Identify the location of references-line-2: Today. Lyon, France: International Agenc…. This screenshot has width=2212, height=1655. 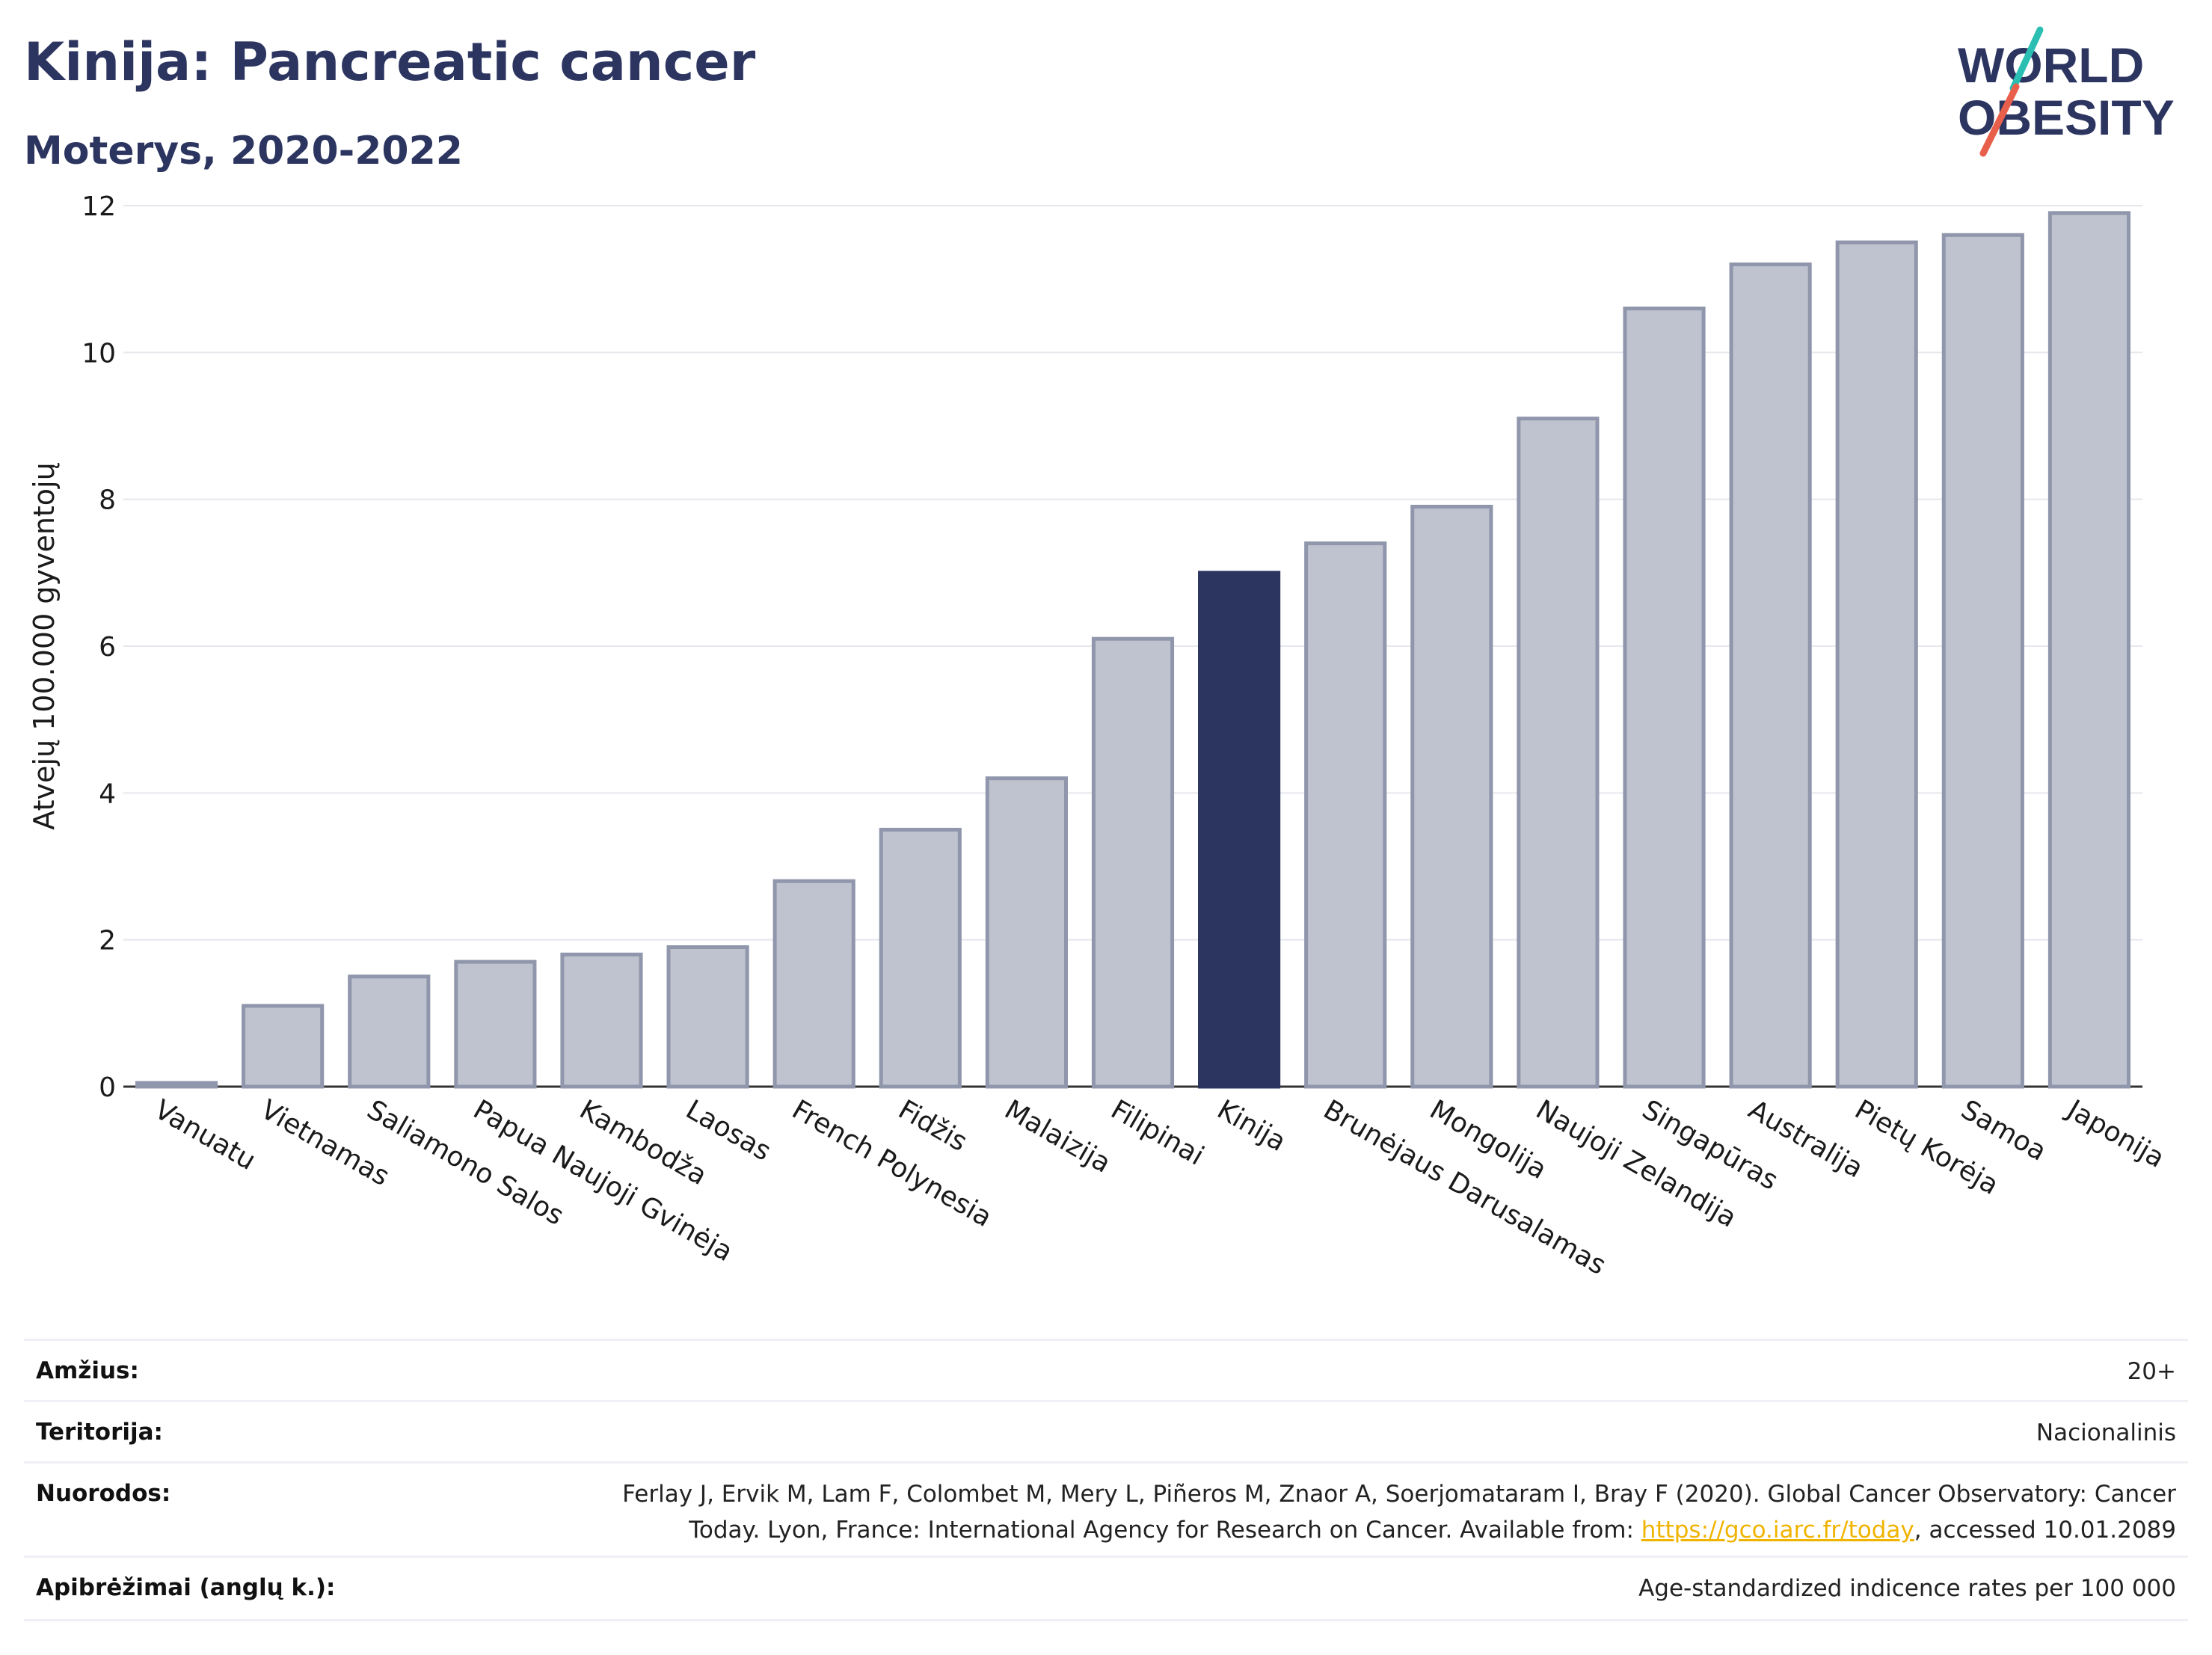
(1399, 1530).